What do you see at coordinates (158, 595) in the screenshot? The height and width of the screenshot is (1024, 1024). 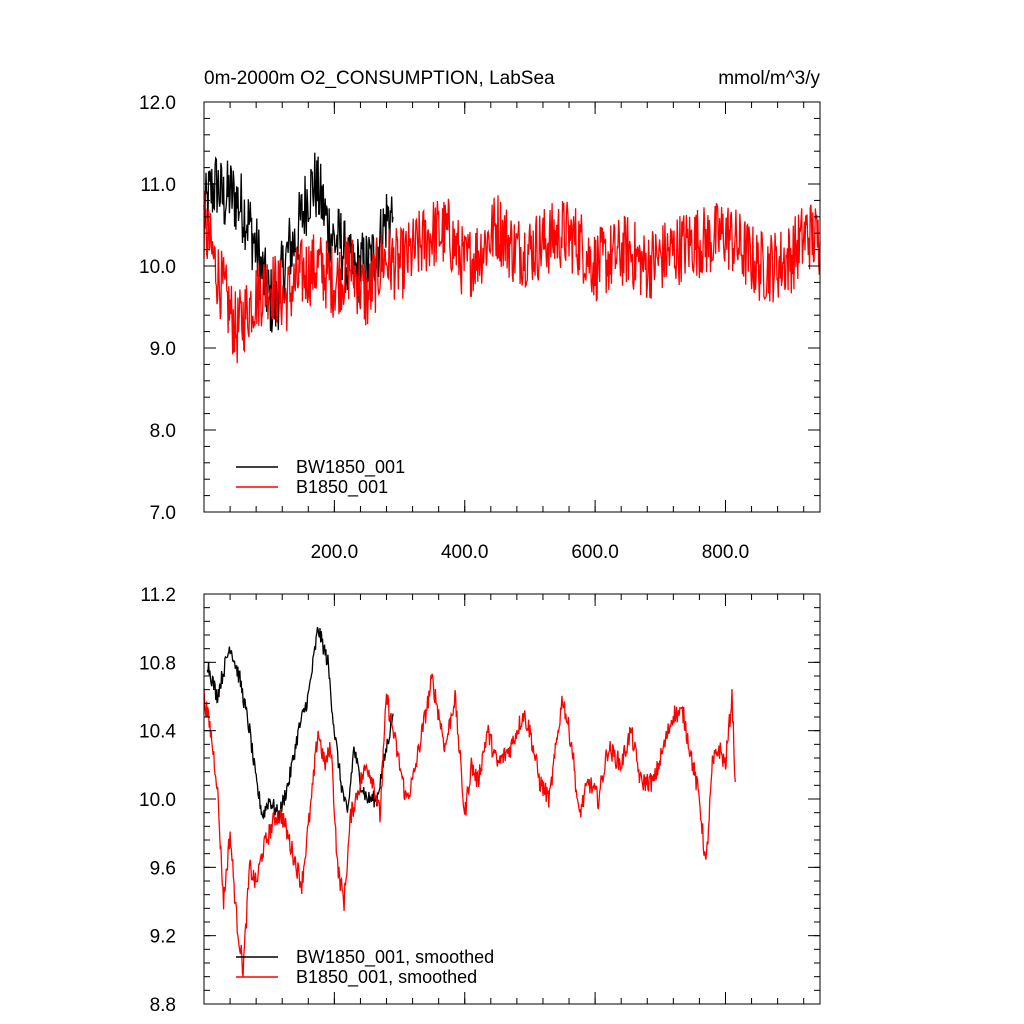 I see `y-tick-label: 11.2` at bounding box center [158, 595].